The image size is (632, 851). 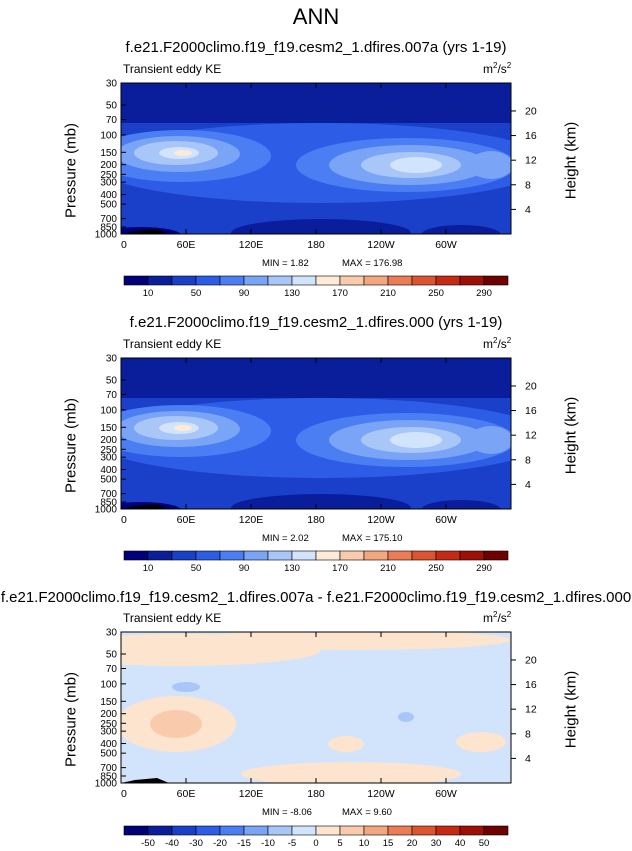 I want to click on panel-2-terrain, so click(x=145, y=506).